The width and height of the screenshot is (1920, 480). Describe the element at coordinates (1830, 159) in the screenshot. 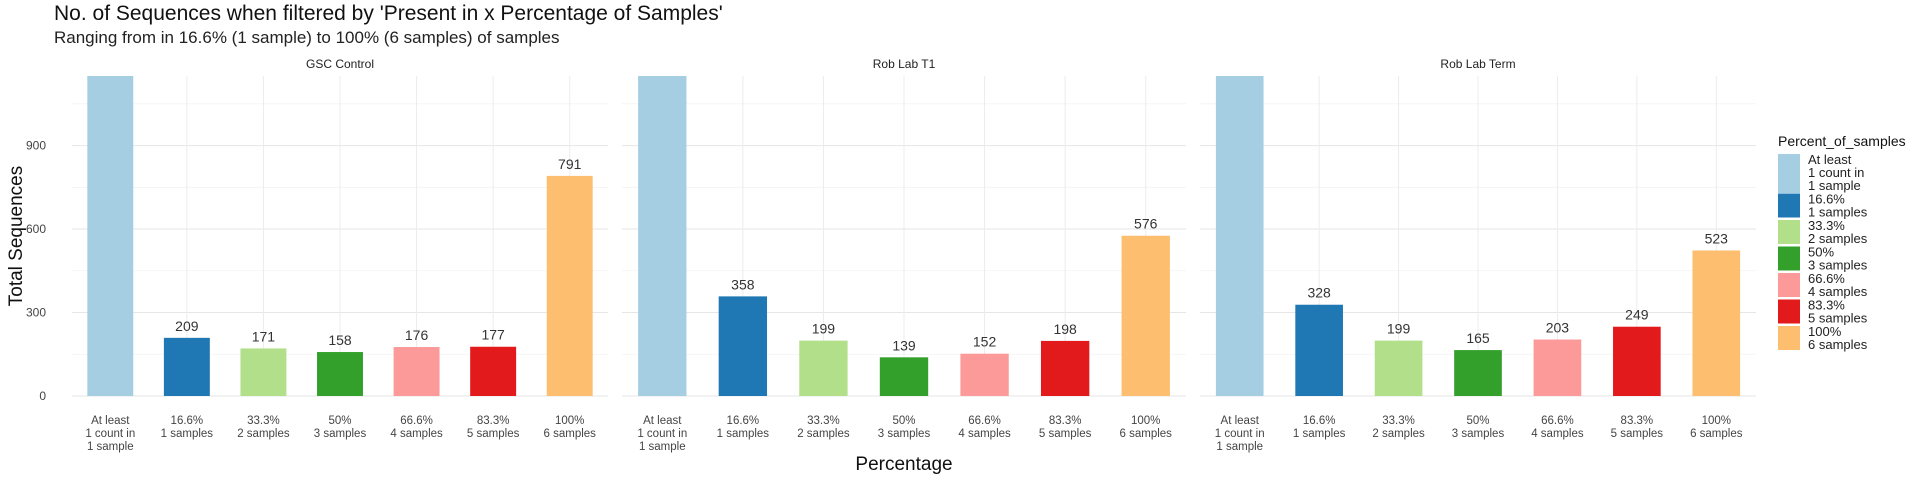

I see `legend-label: At least` at that location.